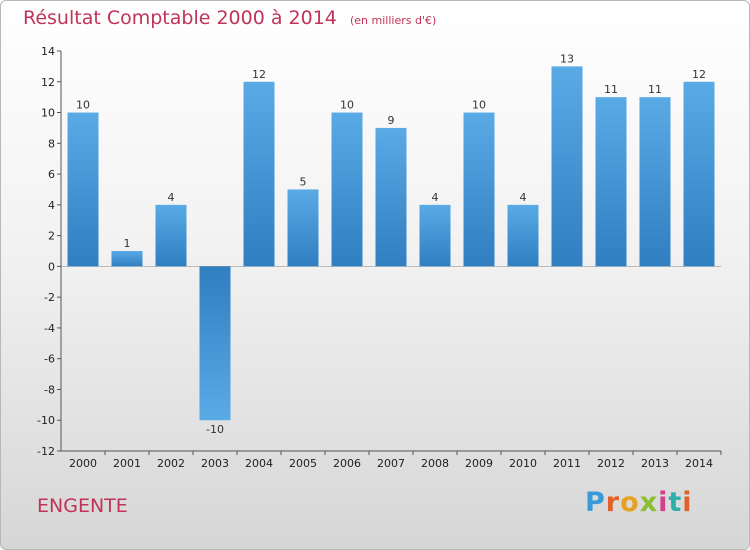 This screenshot has width=750, height=550. Describe the element at coordinates (479, 189) in the screenshot. I see `bar-2009` at that location.